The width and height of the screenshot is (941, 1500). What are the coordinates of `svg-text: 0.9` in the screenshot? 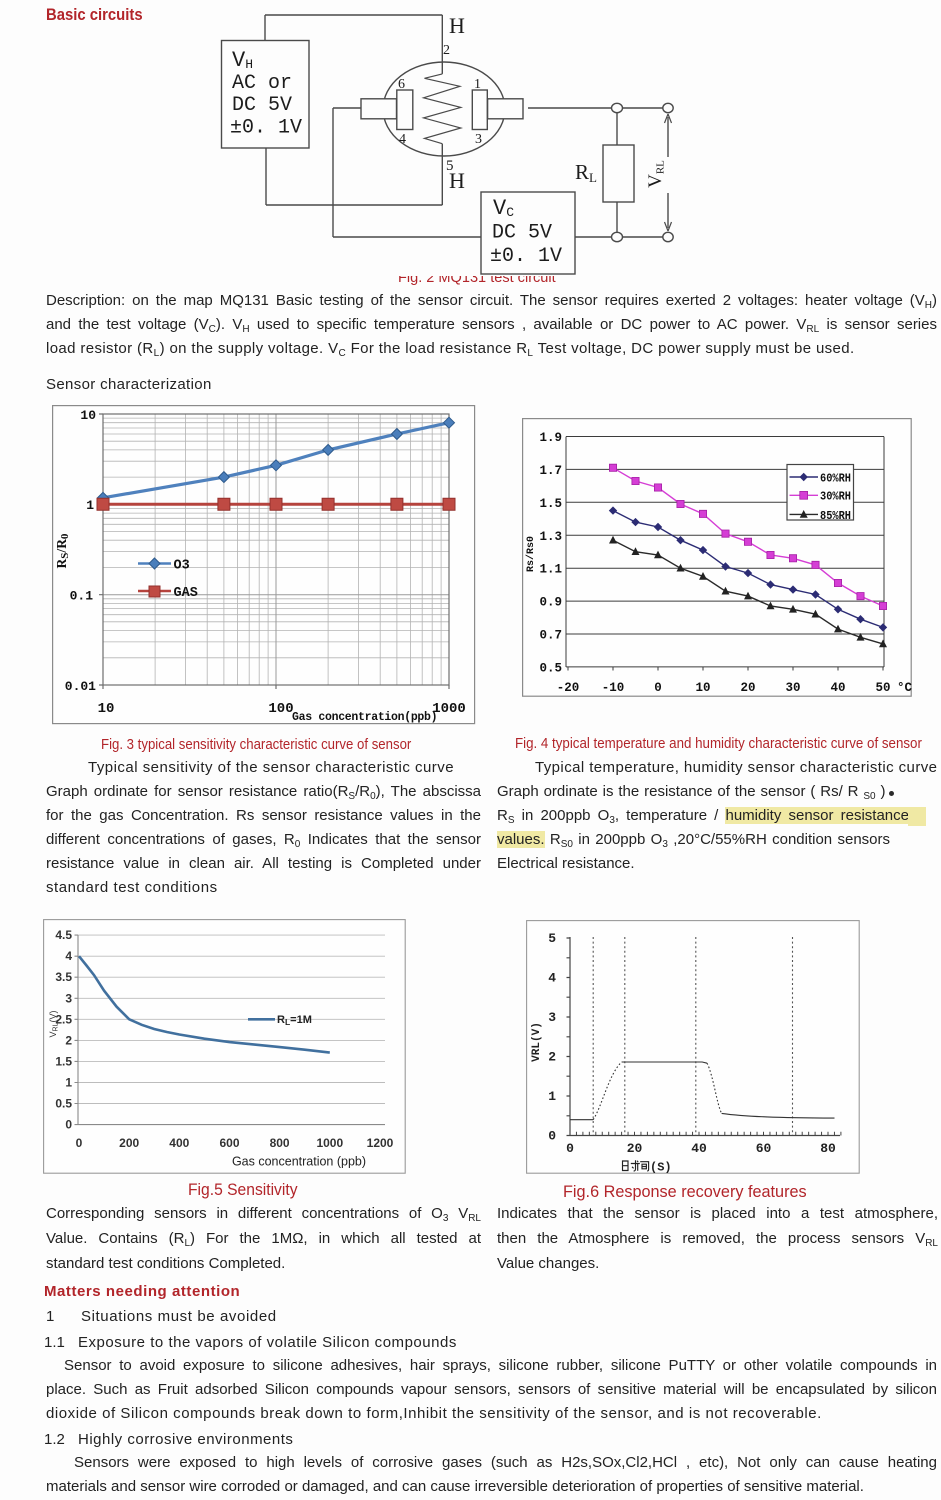 It's located at (550, 603).